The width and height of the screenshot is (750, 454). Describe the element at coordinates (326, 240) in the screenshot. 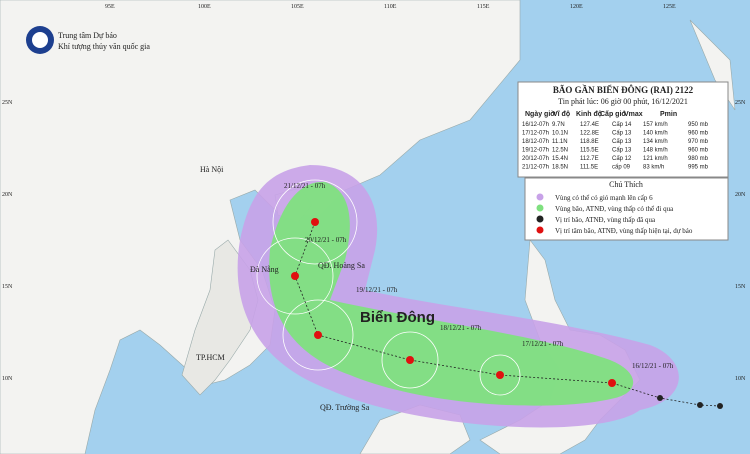

I see `track-label: 20/12/21 - 07h` at that location.